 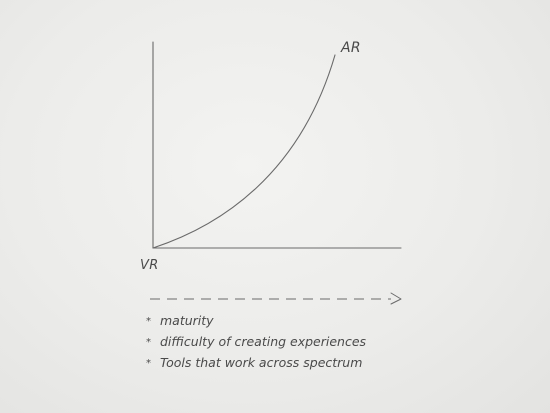 I want to click on list-item: * Tools that work across spectrum, so click(x=256, y=362).